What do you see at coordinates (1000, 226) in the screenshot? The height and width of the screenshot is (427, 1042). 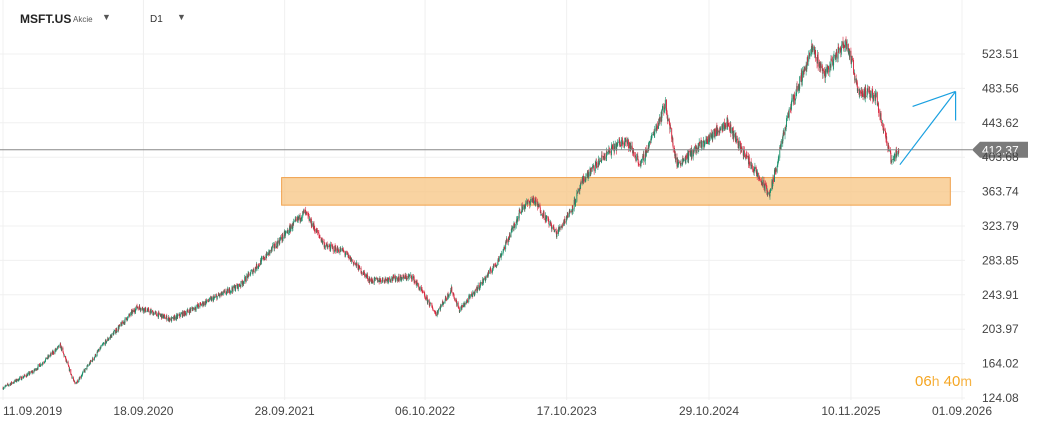 I see `price-tick-label: 323.79` at bounding box center [1000, 226].